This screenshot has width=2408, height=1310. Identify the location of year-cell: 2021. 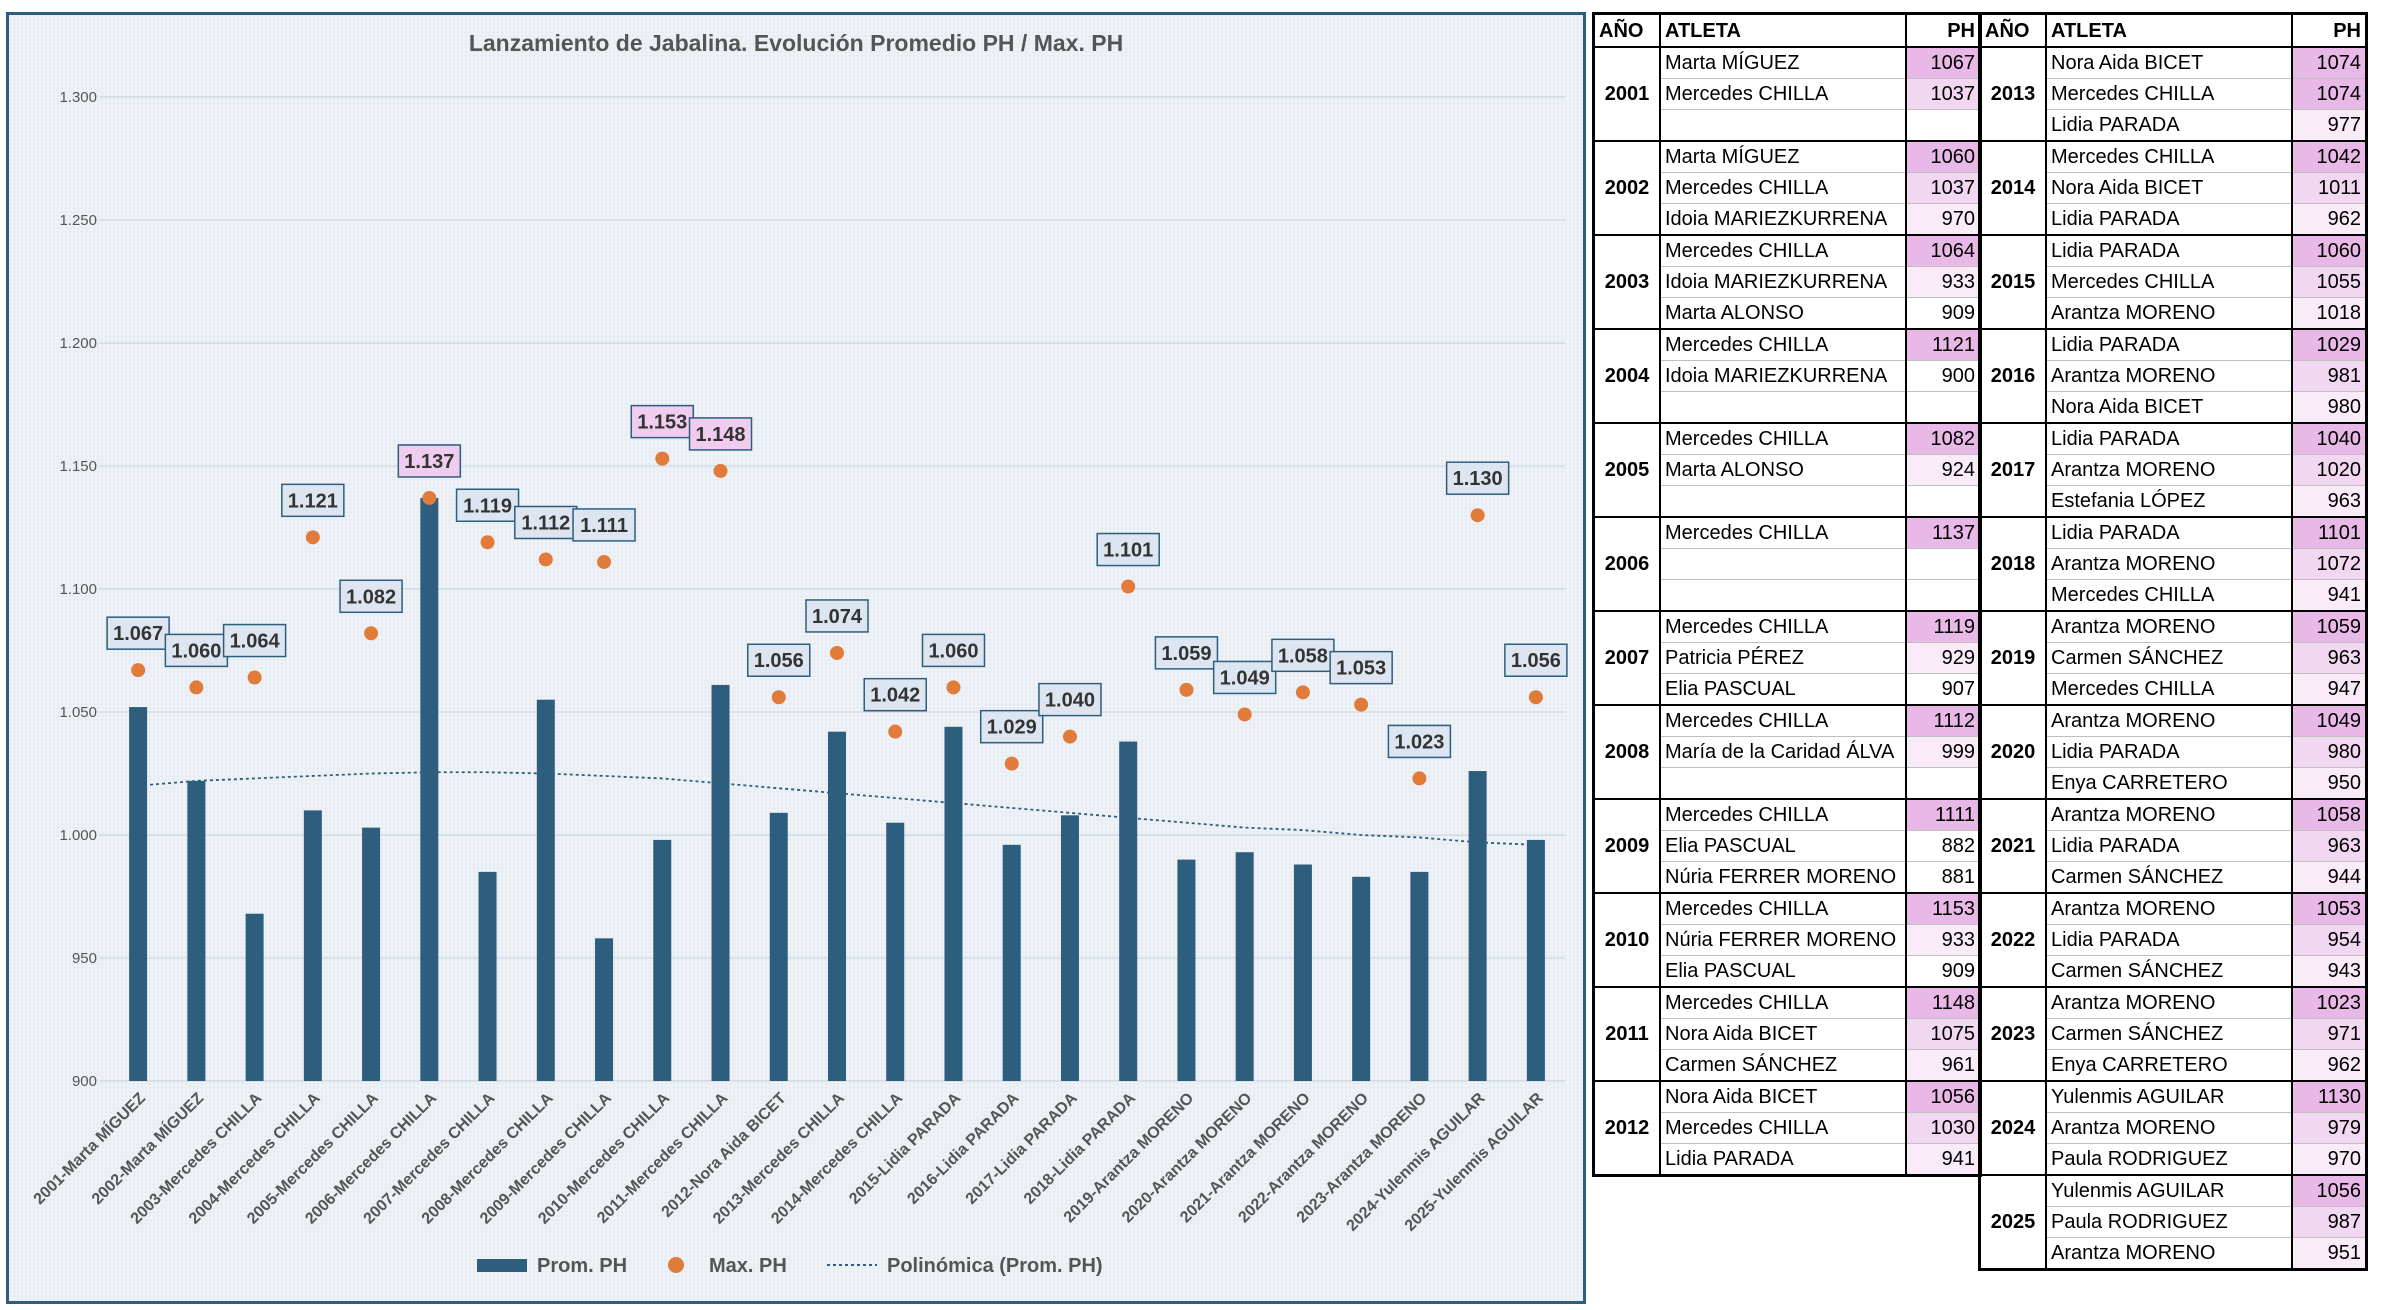
(2012, 845).